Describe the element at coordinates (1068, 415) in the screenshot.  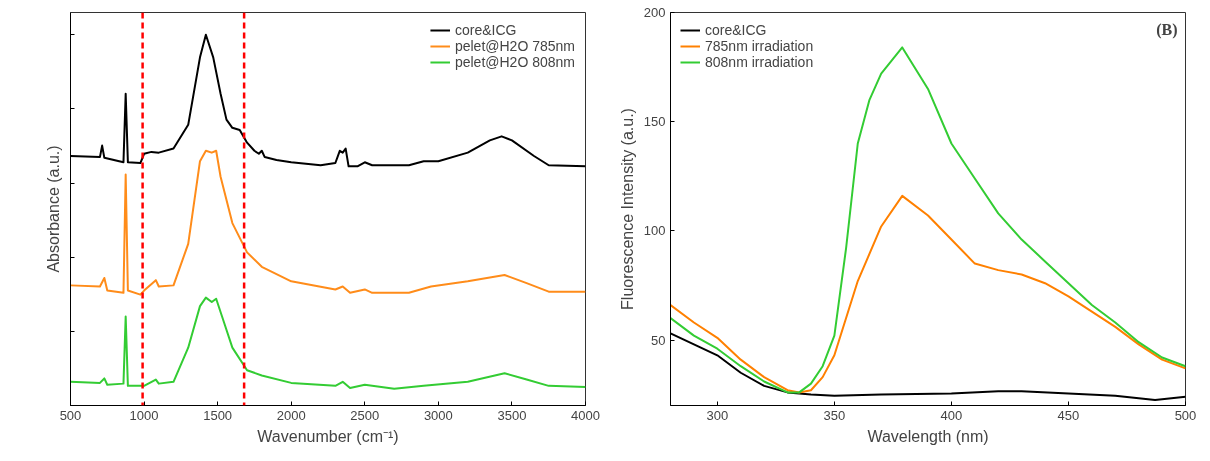
I see `x-tick-label: 450` at that location.